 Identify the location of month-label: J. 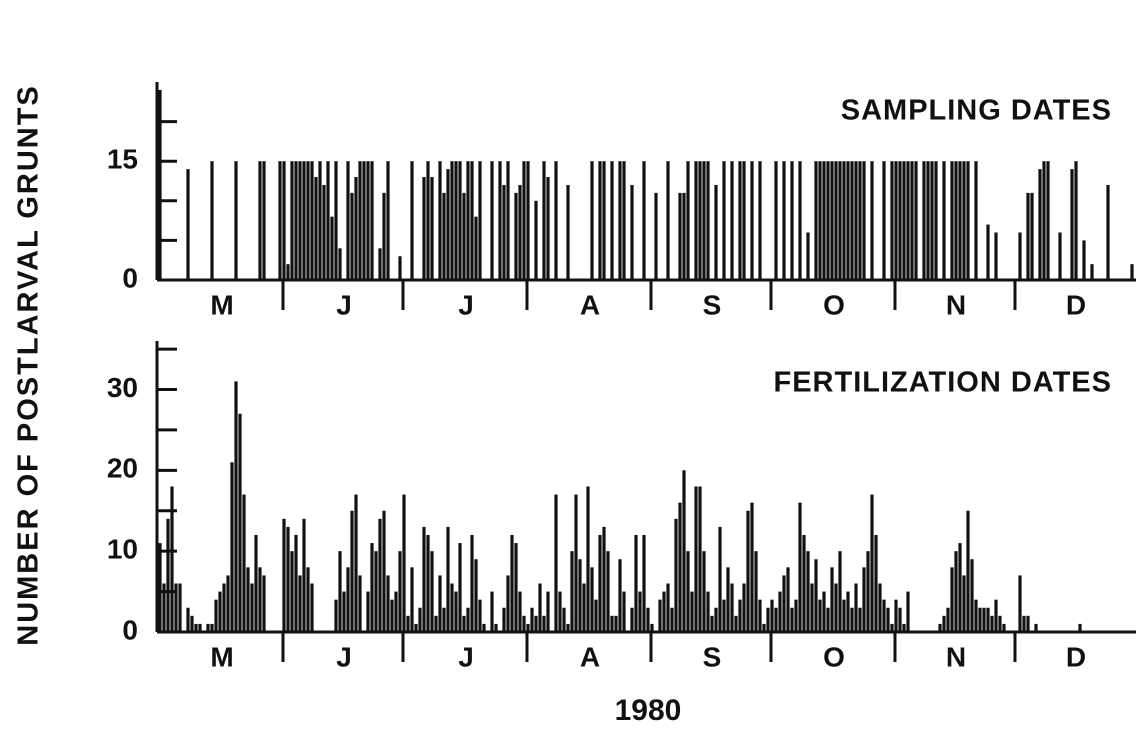
(344, 304).